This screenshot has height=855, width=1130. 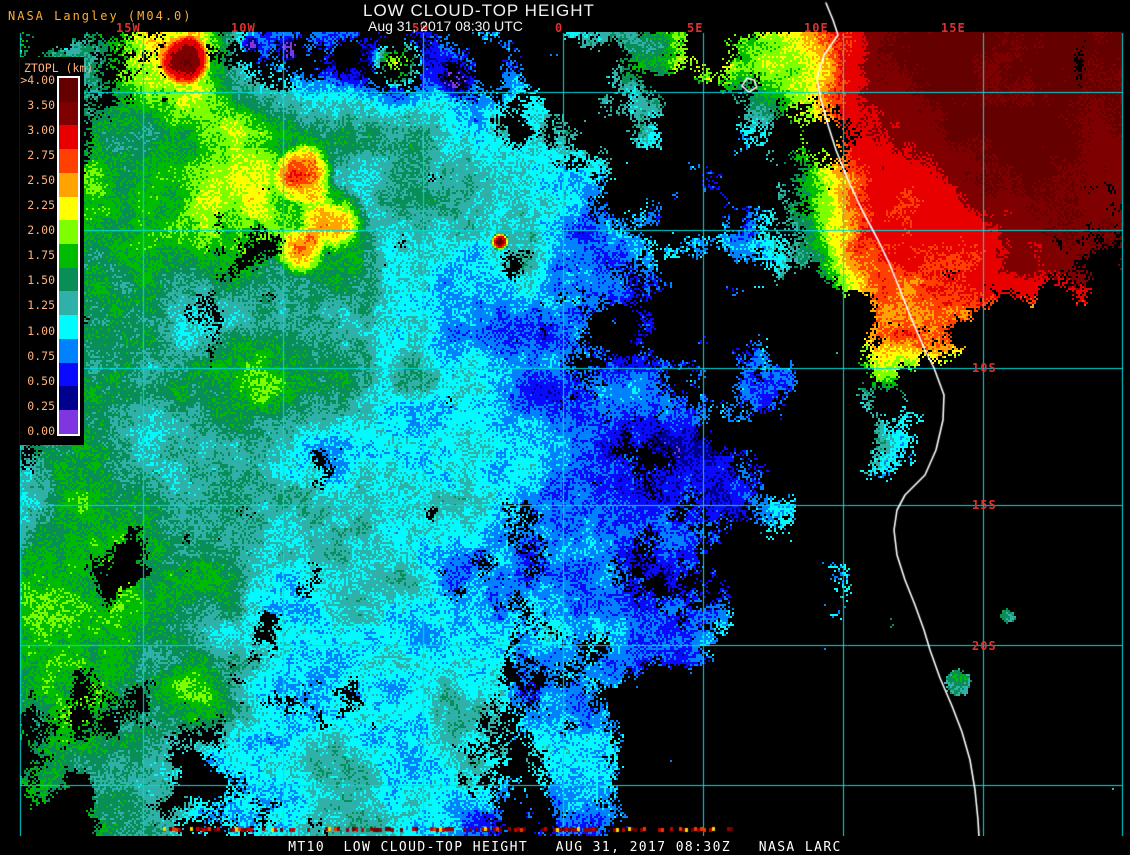 What do you see at coordinates (41, 305) in the screenshot?
I see `legend-tick-label: 1.25` at bounding box center [41, 305].